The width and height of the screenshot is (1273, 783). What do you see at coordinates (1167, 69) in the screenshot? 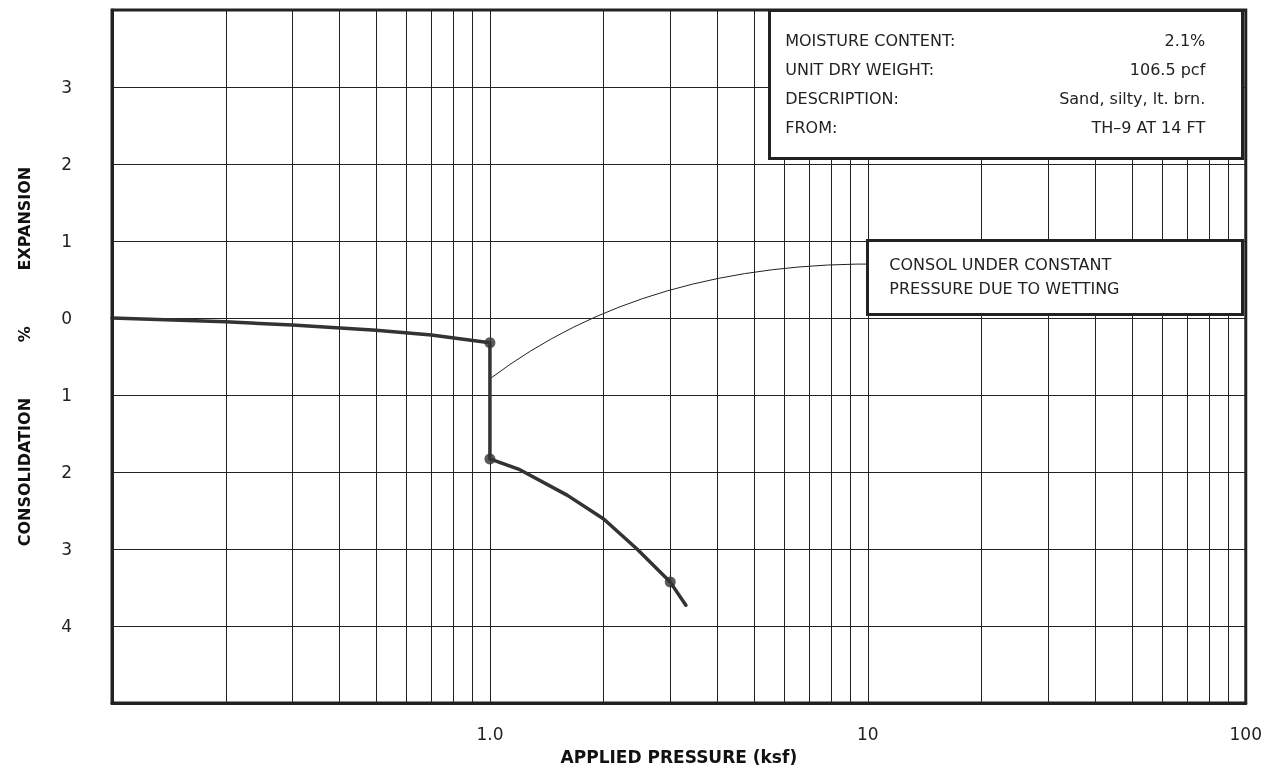
I see `annotation: 106.5 pcf` at bounding box center [1167, 69].